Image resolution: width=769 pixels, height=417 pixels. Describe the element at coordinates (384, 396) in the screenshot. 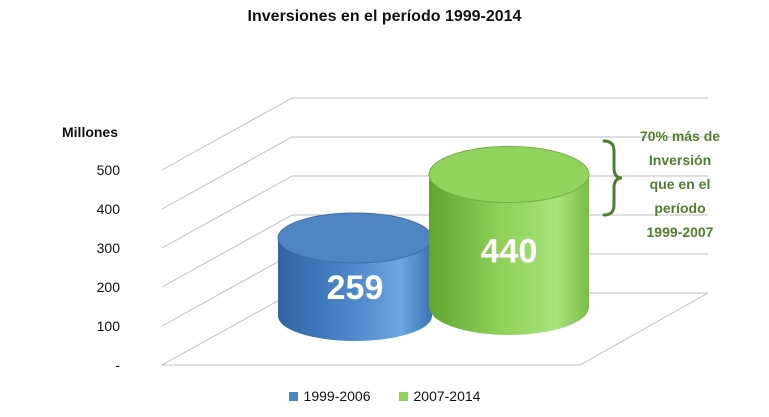

I see `legend: 1999-2006 2007-2014` at that location.